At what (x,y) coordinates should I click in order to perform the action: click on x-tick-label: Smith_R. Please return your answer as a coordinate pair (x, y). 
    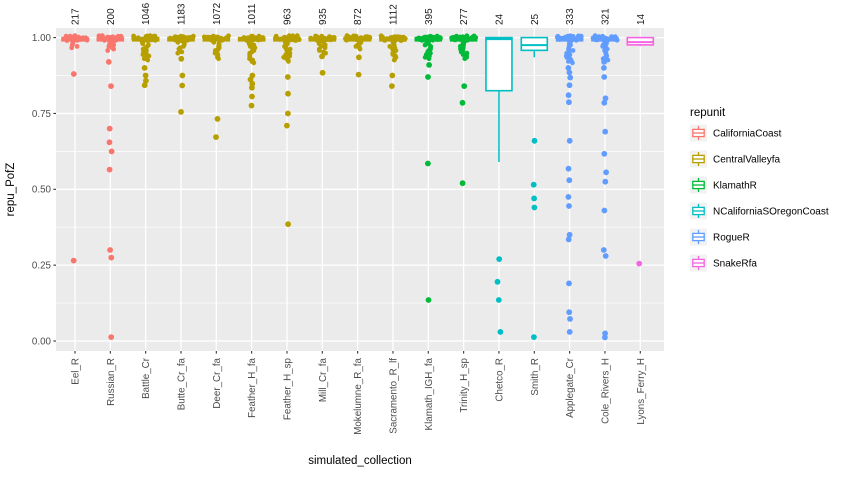
    Looking at the image, I should click on (535, 377).